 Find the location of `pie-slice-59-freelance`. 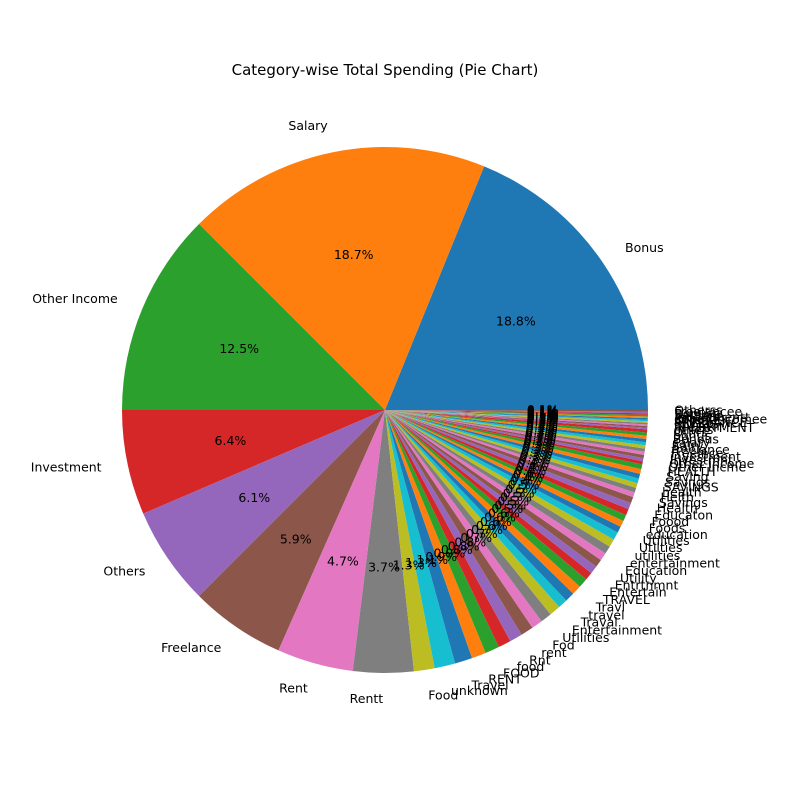

pie-slice-59-freelance is located at coordinates (516, 416).